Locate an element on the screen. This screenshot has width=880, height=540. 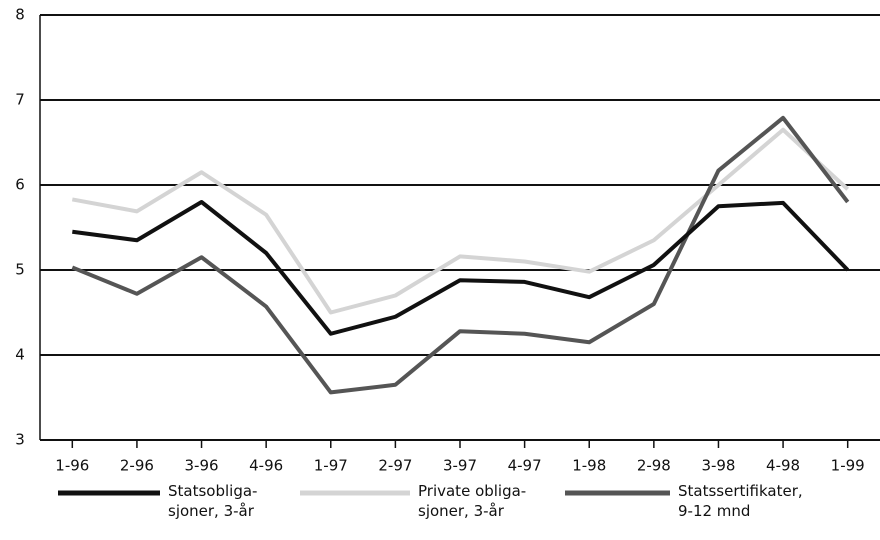
x-tick-label: 4-98 is located at coordinates (783, 466).